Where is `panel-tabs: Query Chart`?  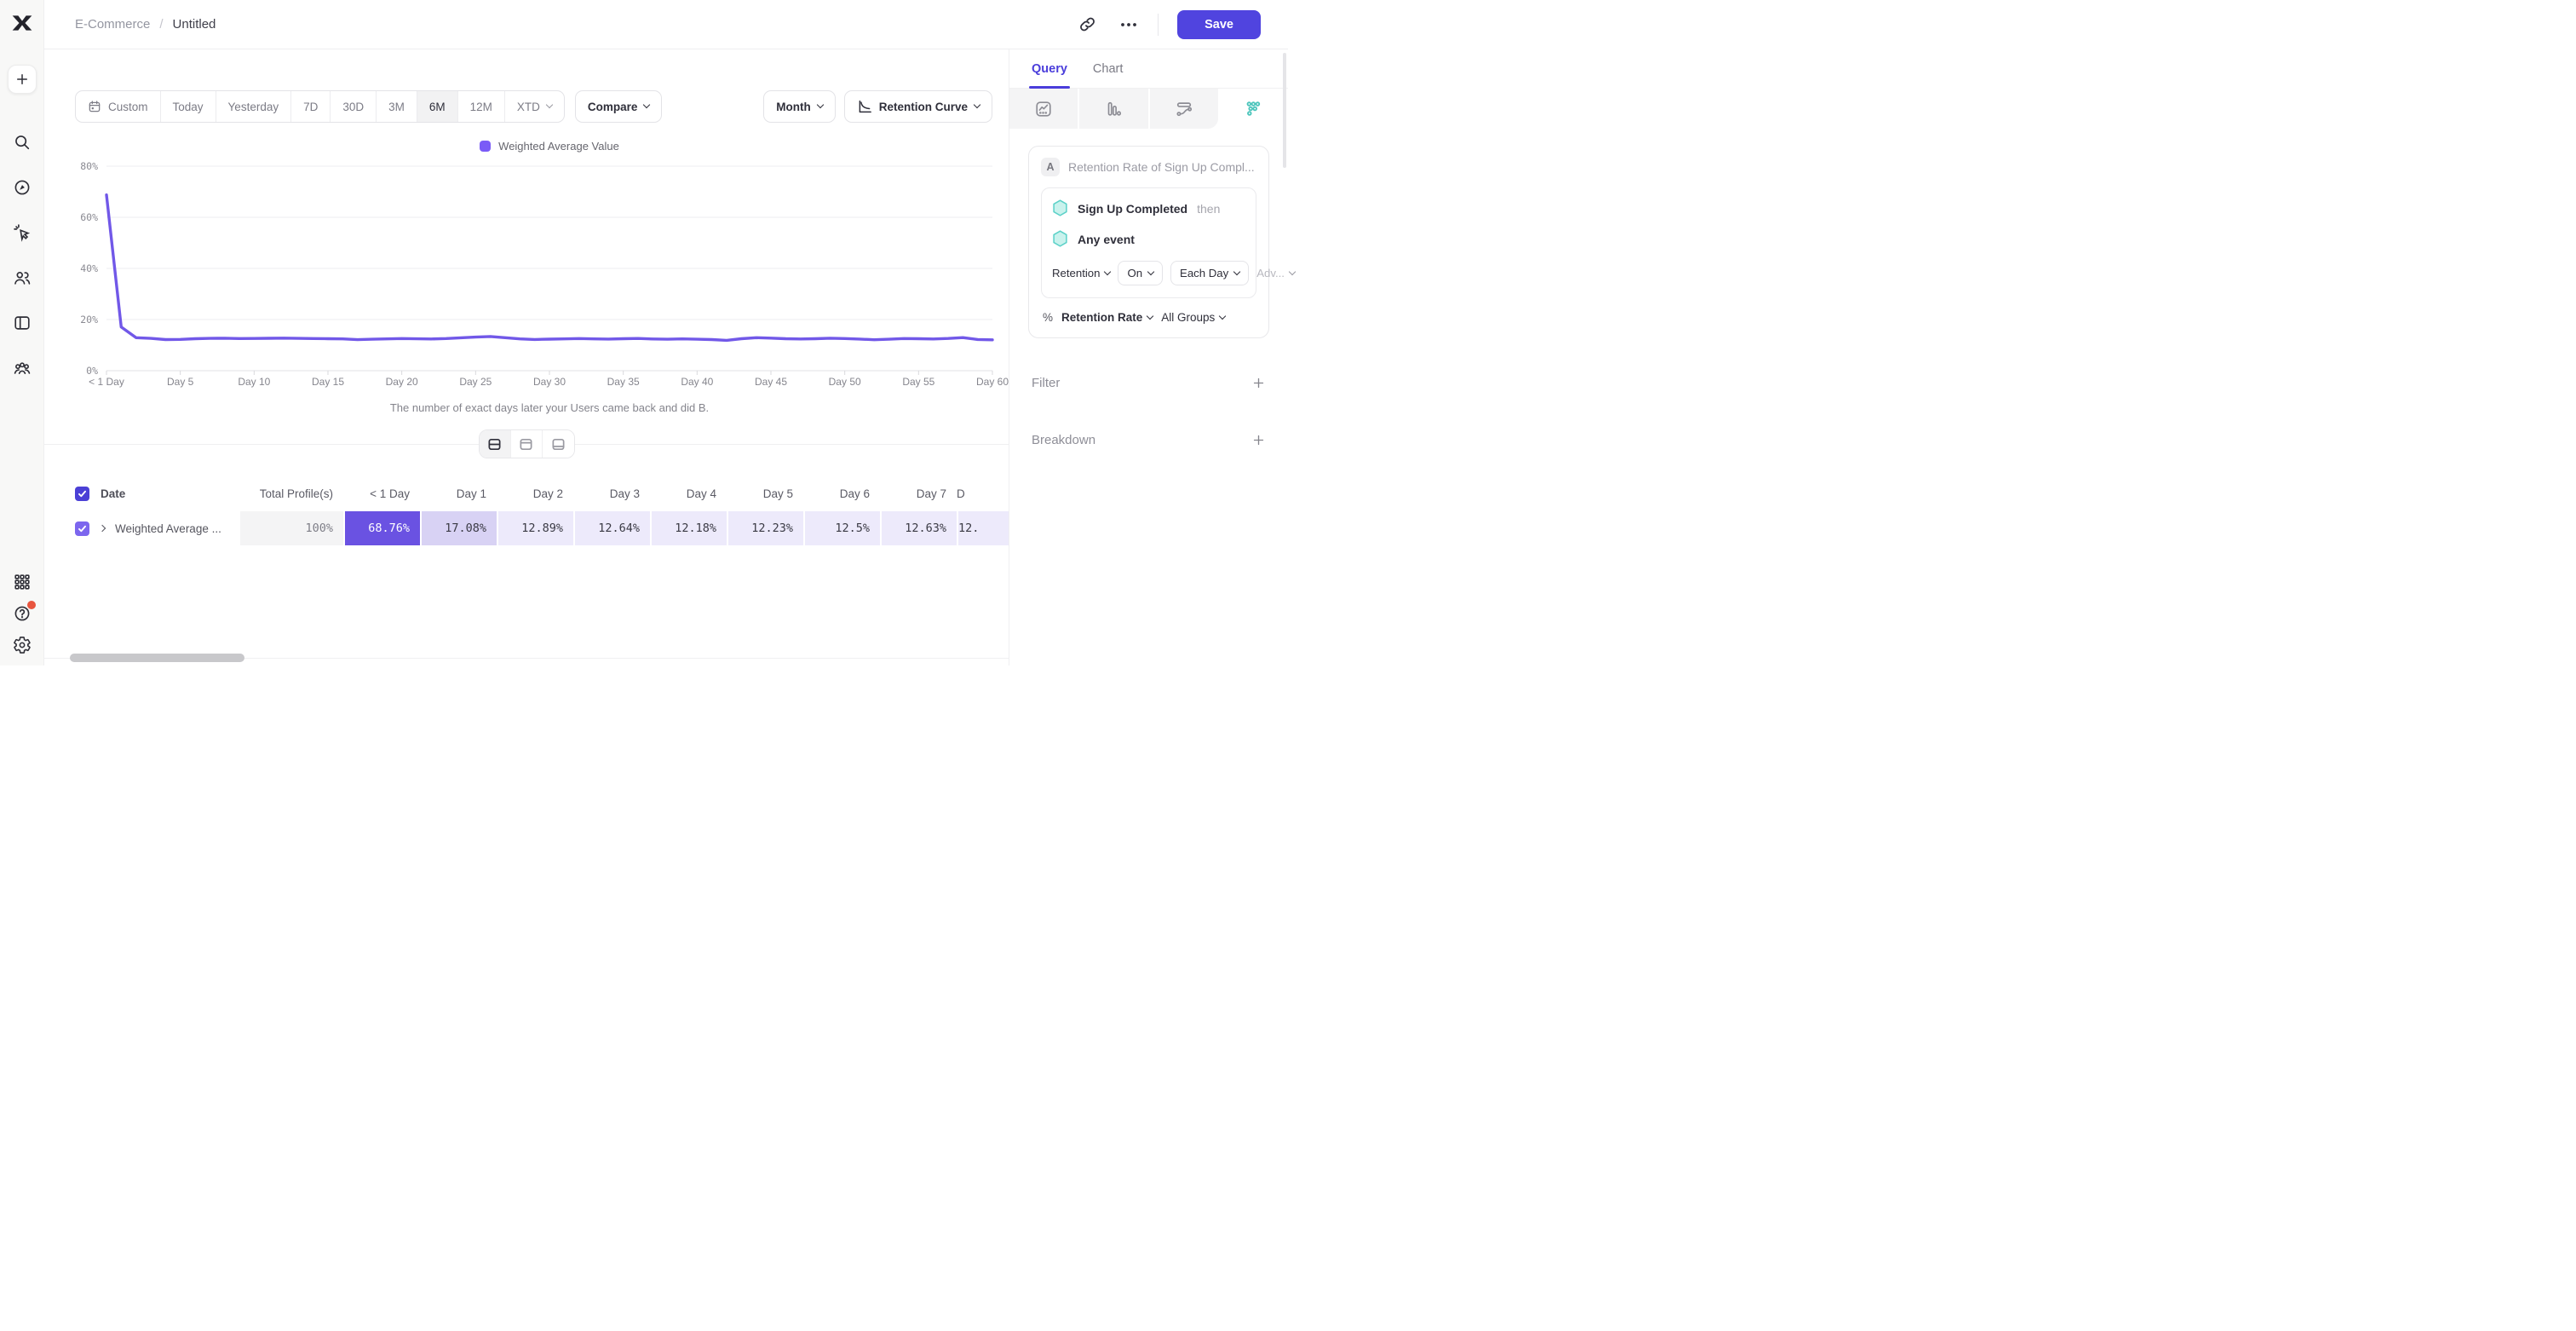 panel-tabs: Query Chart is located at coordinates (1149, 69).